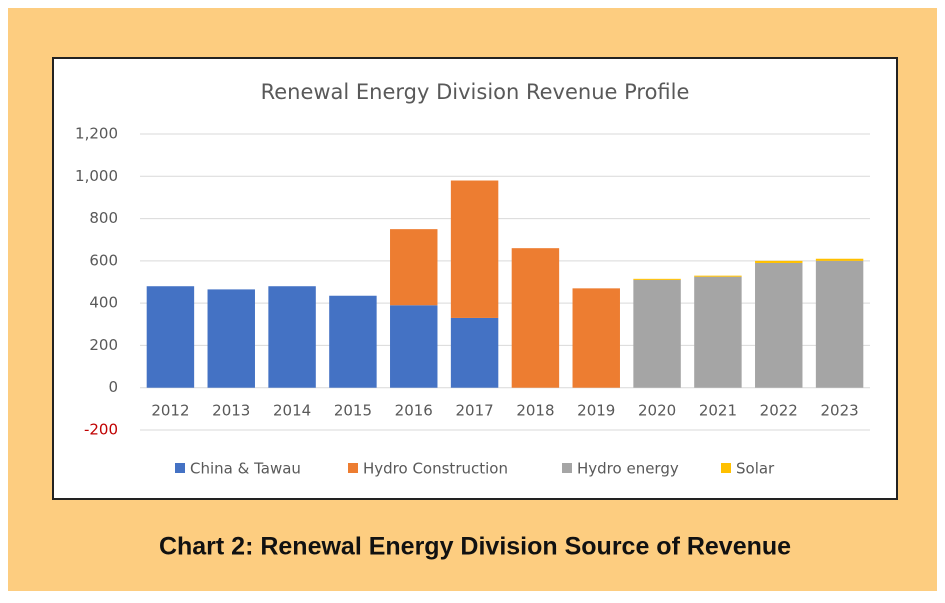  What do you see at coordinates (170, 411) in the screenshot?
I see `x-tick-label: 2012` at bounding box center [170, 411].